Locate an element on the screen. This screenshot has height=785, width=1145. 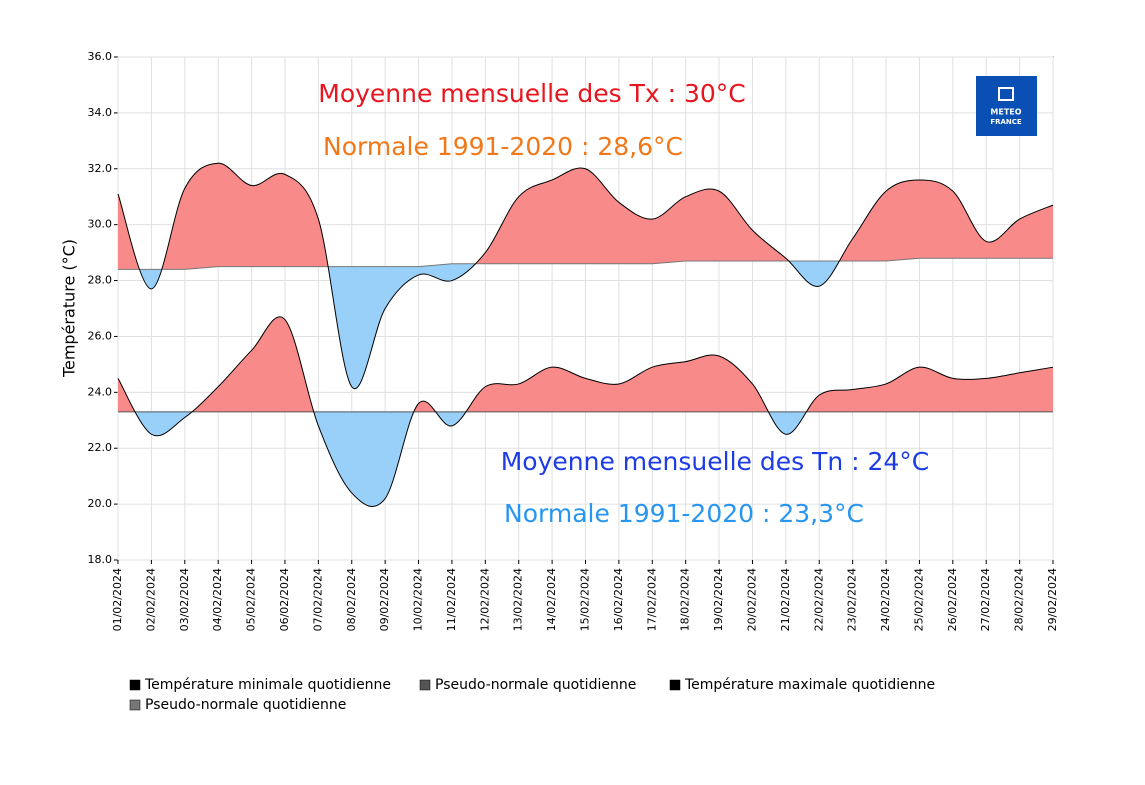
x-tick-label: 28/02/2024 is located at coordinates (1019, 599).